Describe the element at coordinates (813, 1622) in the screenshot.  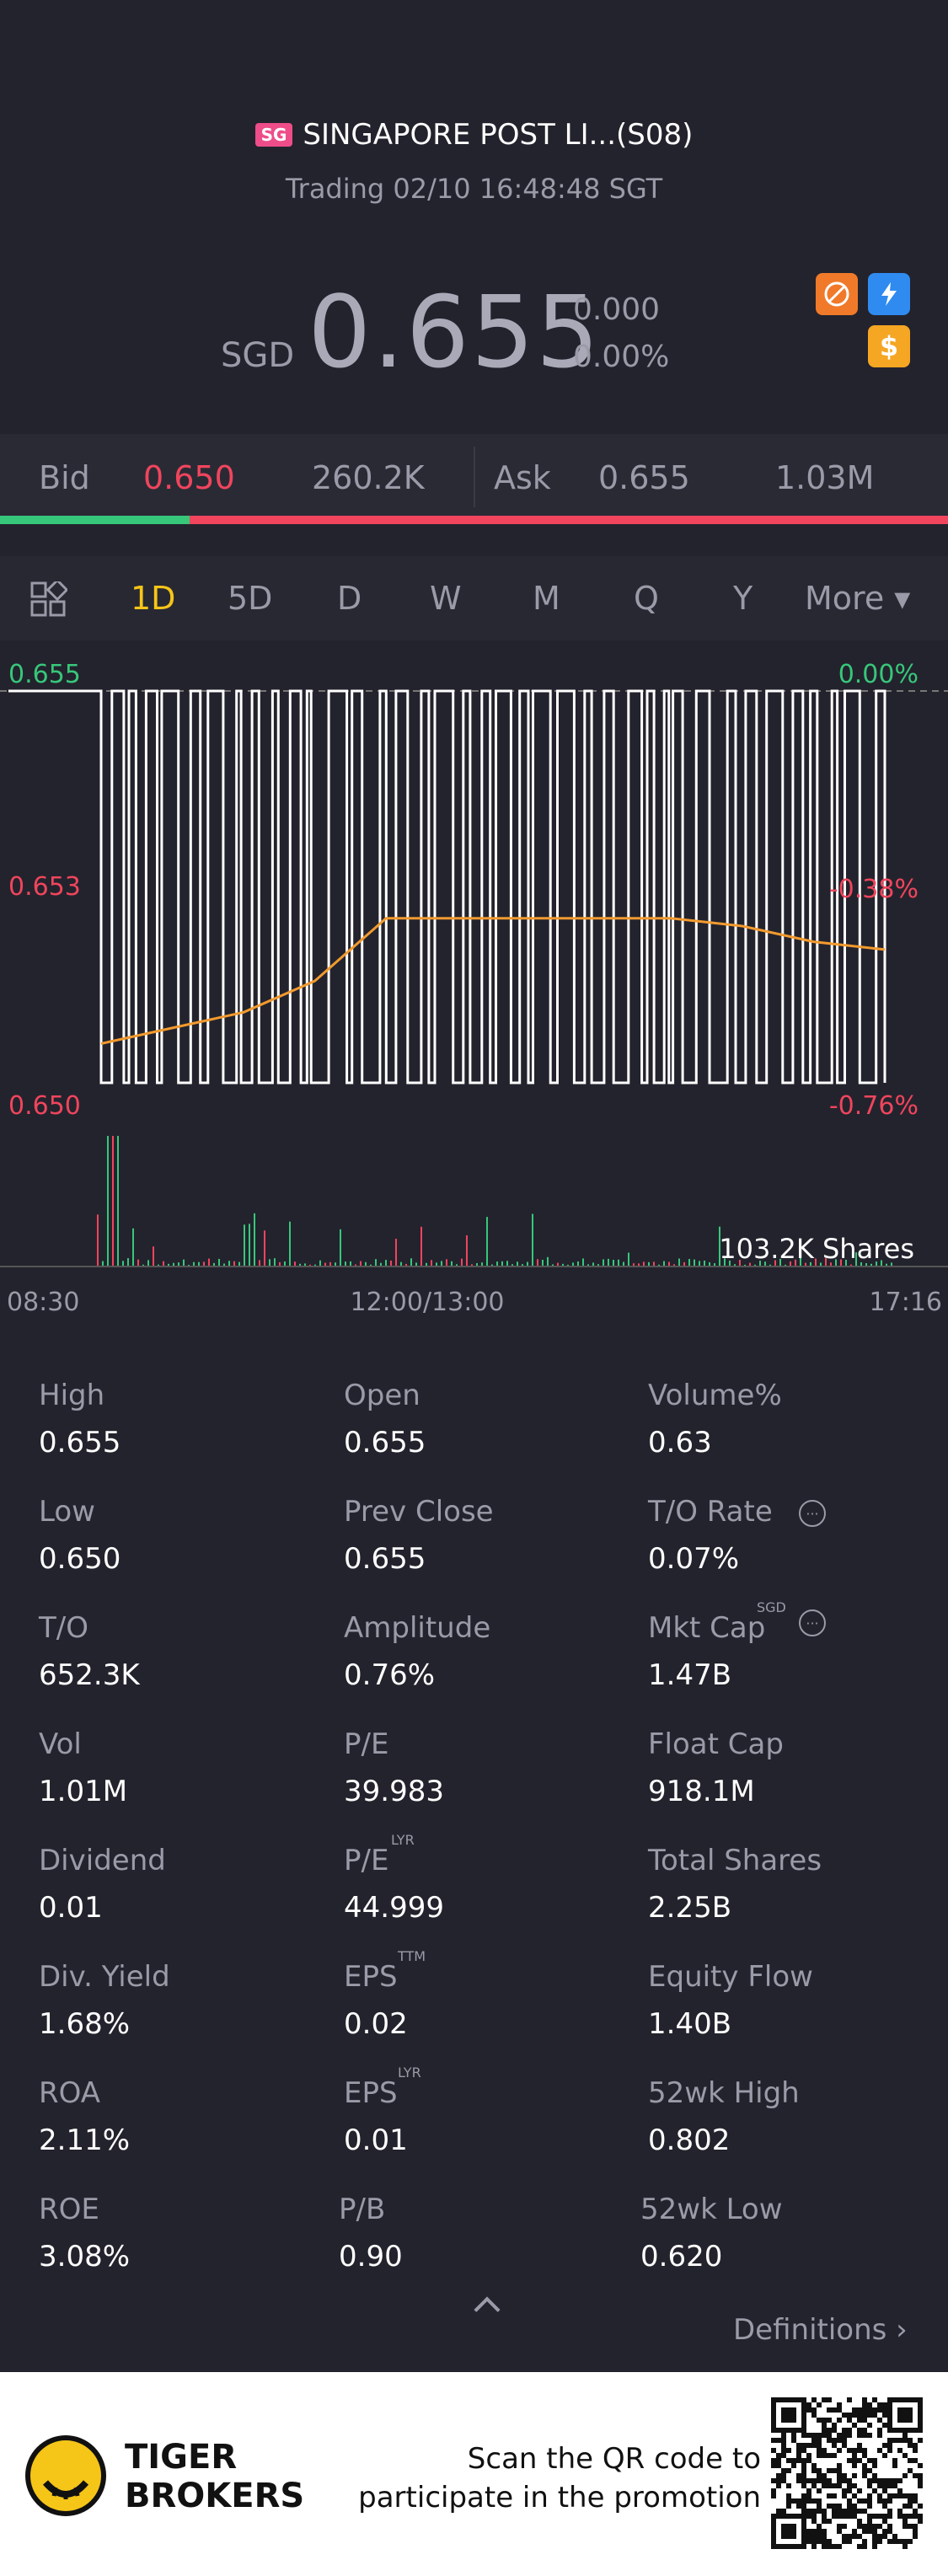
I see `mktcap-info-icon: ···` at that location.